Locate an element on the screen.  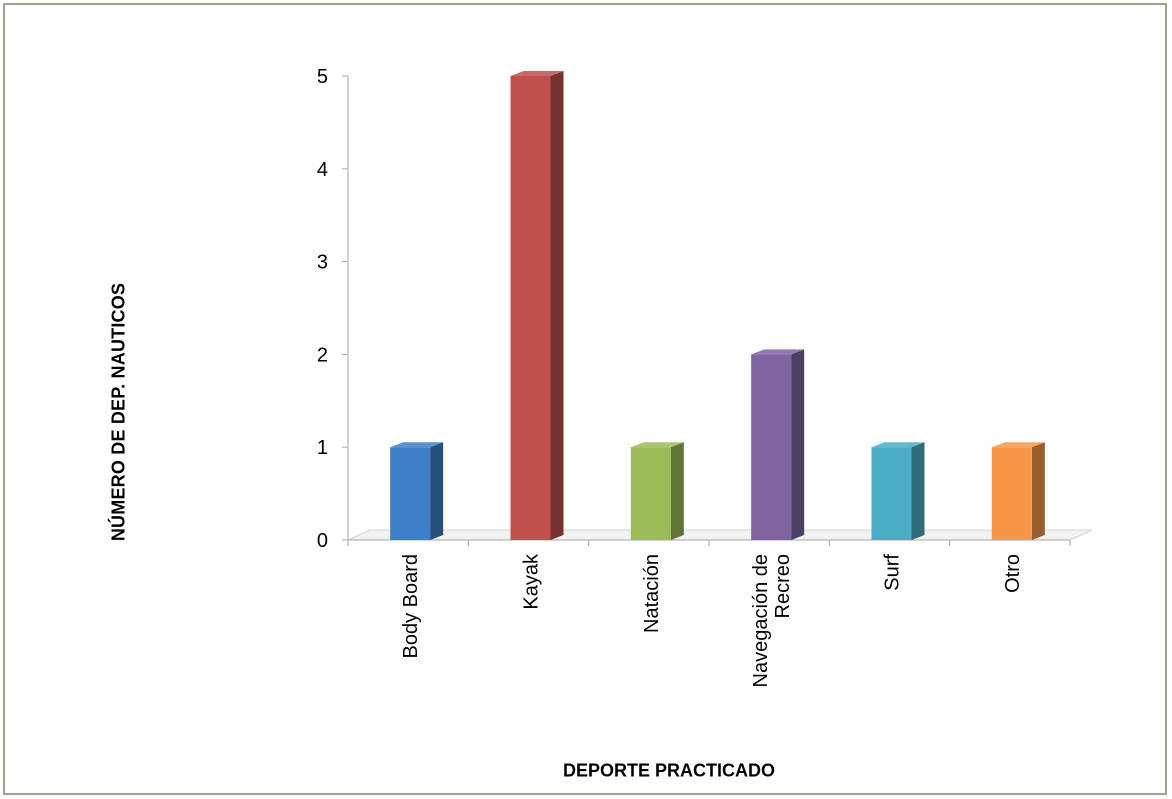
bar-kayak is located at coordinates (537, 305).